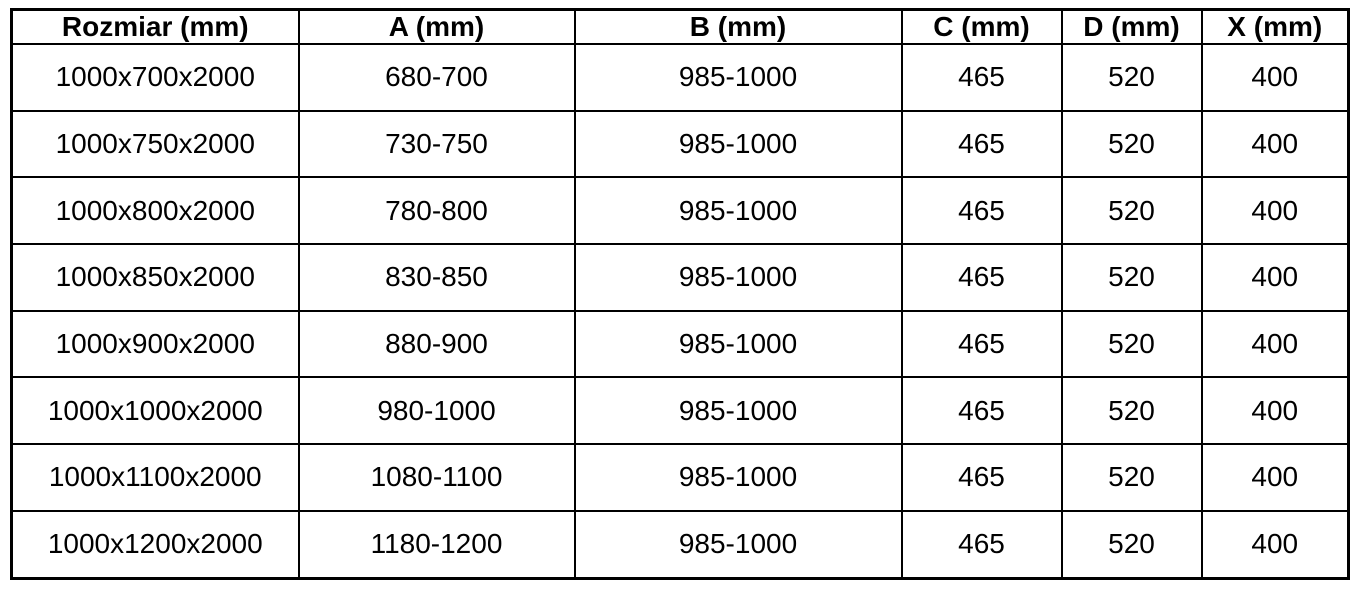 The height and width of the screenshot is (589, 1357). I want to click on table-cell-r6-c1: 1080-1100, so click(436, 477).